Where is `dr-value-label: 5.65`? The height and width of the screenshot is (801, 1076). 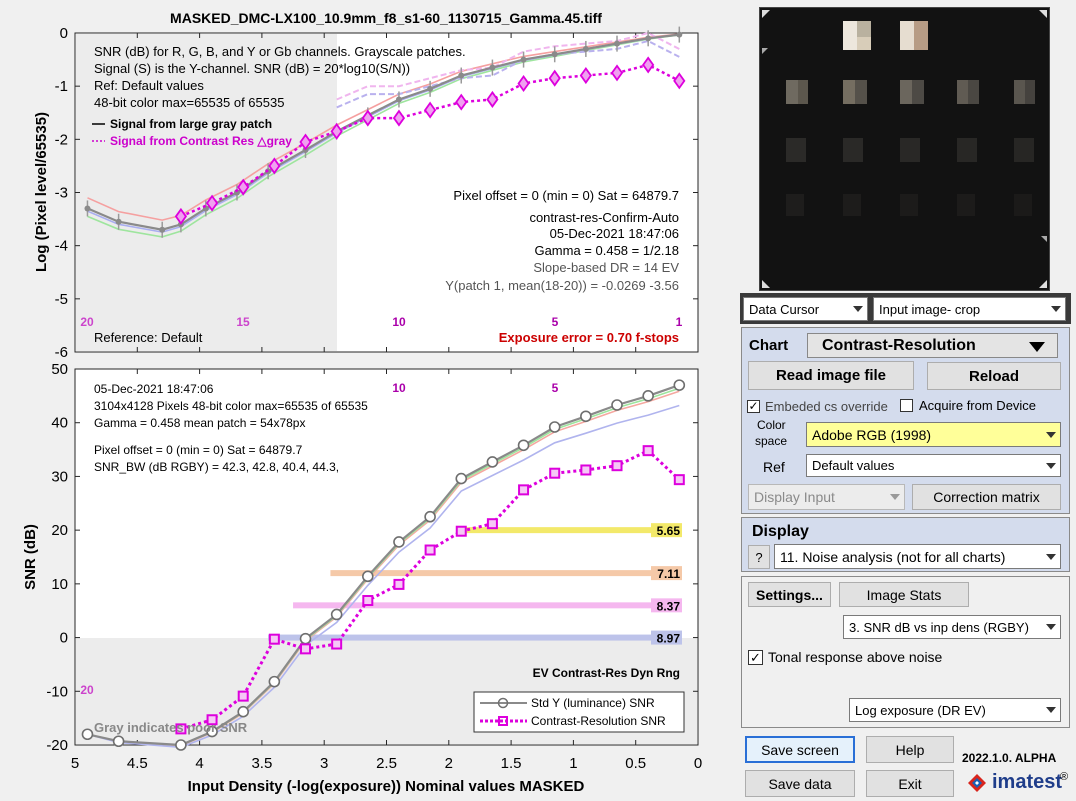
dr-value-label: 5.65 is located at coordinates (669, 531).